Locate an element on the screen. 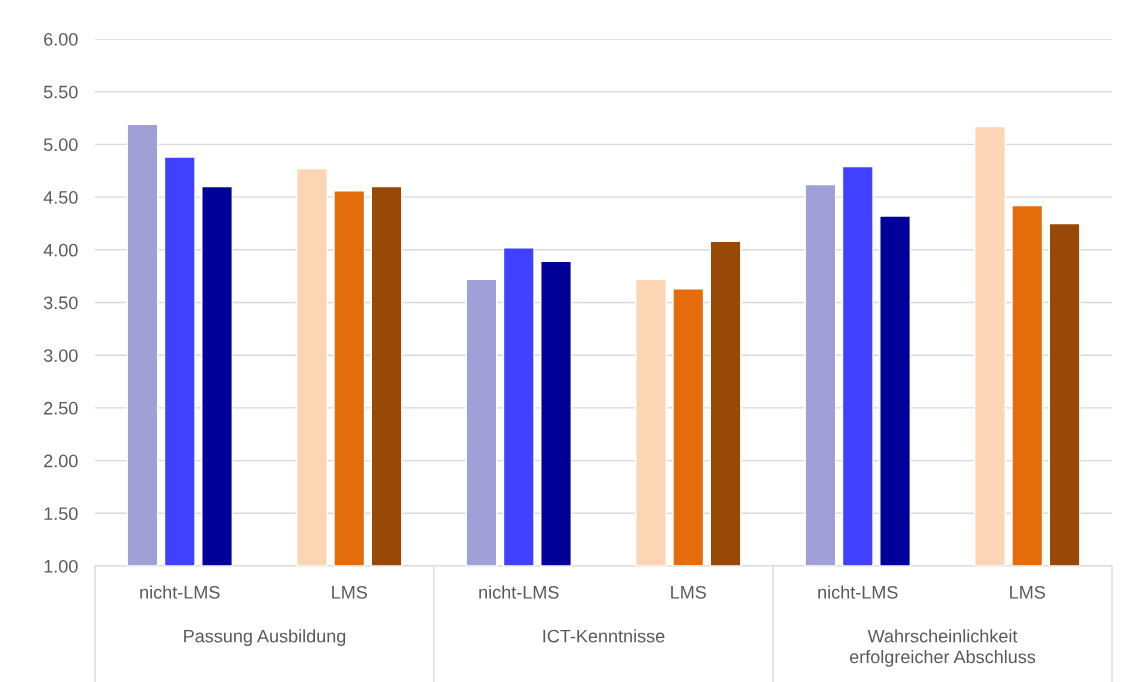  y-tick-label: 4.00 is located at coordinates (60, 250).